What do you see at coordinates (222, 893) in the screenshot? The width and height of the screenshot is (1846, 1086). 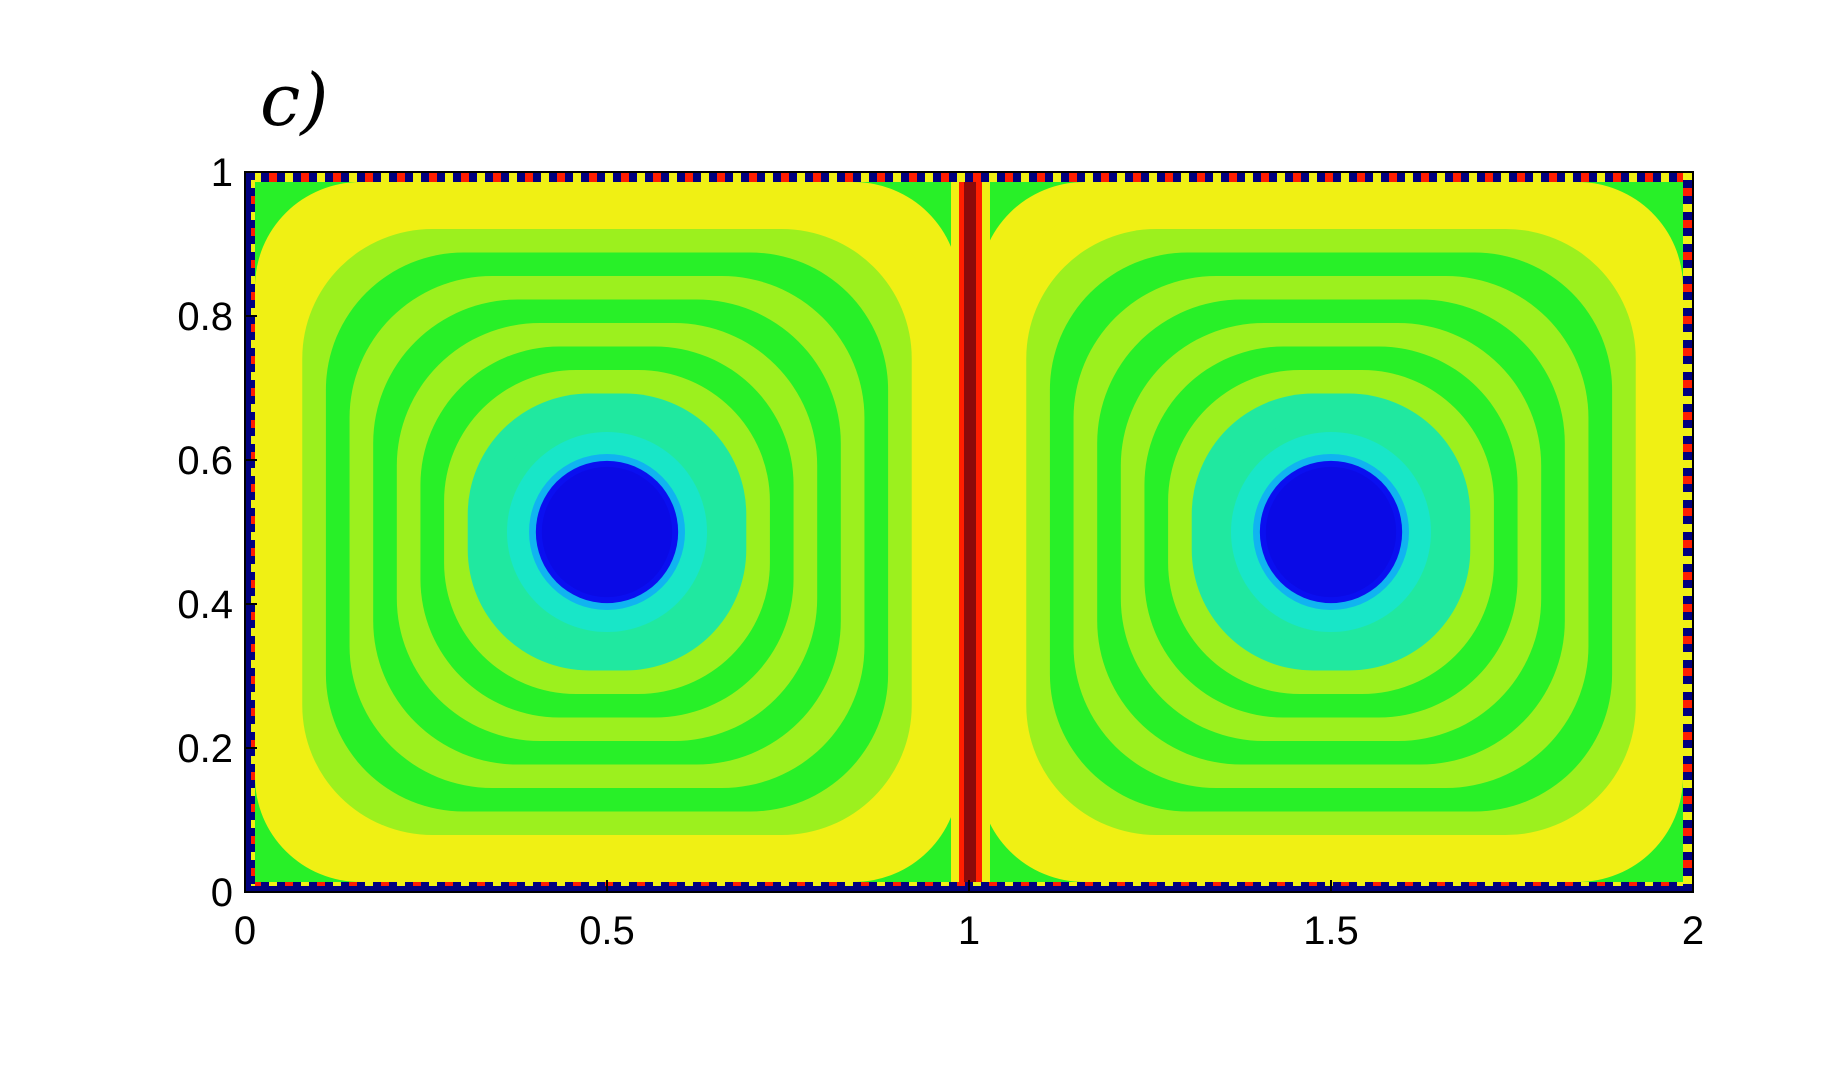 I see `y-tick-label: 0` at bounding box center [222, 893].